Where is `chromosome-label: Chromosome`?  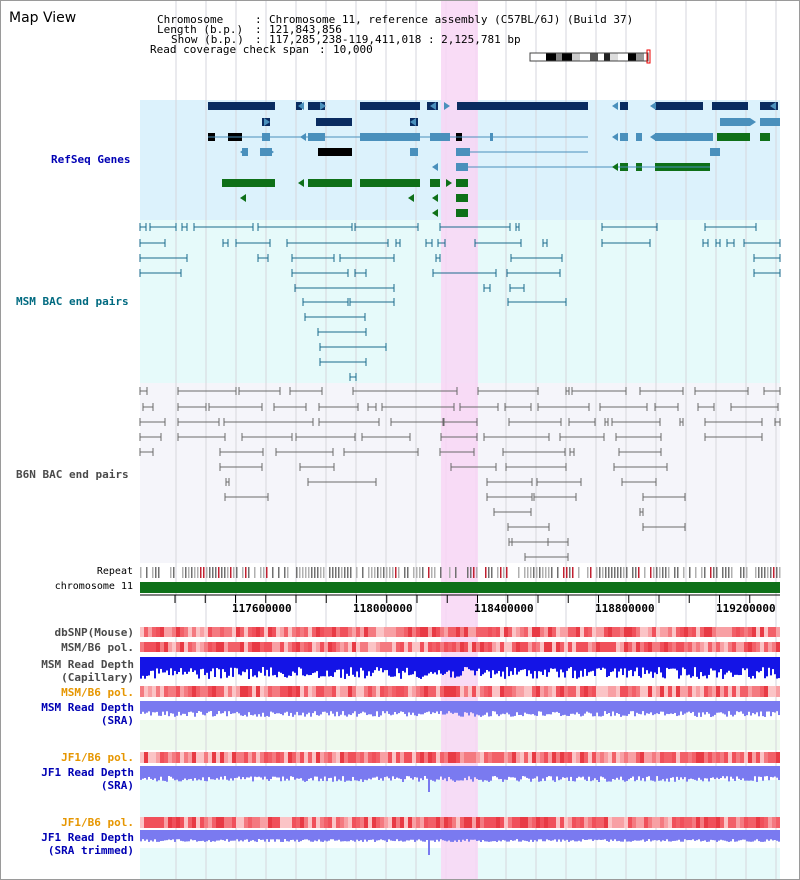 chromosome-label: Chromosome is located at coordinates (190, 19).